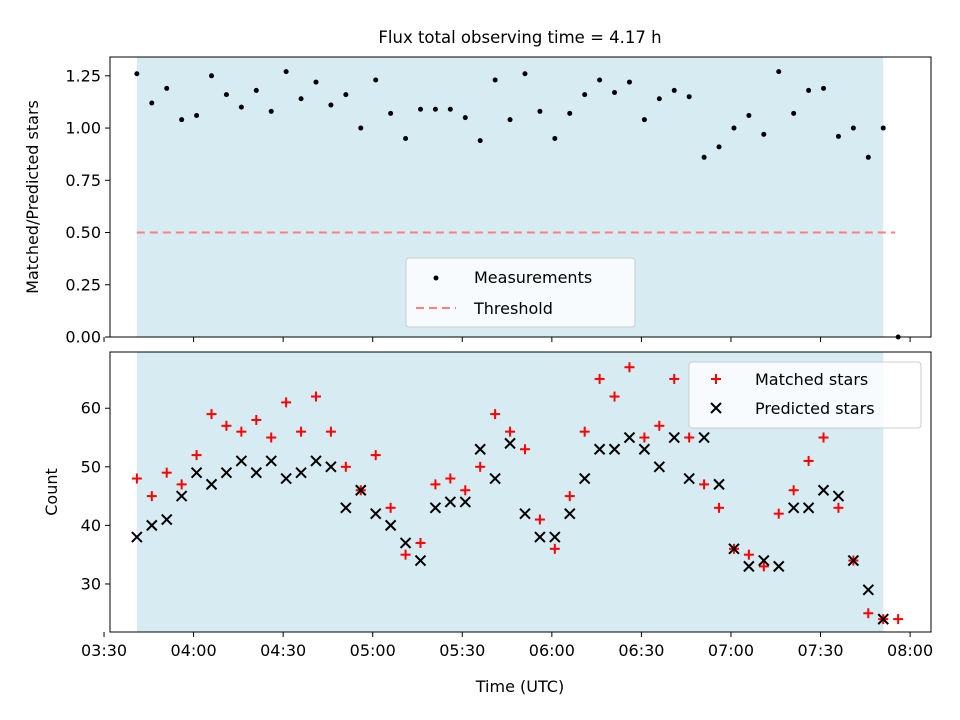 Image resolution: width=960 pixels, height=720 pixels. Describe the element at coordinates (533, 277) in the screenshot. I see `legend-measurements-label: Measurements` at that location.